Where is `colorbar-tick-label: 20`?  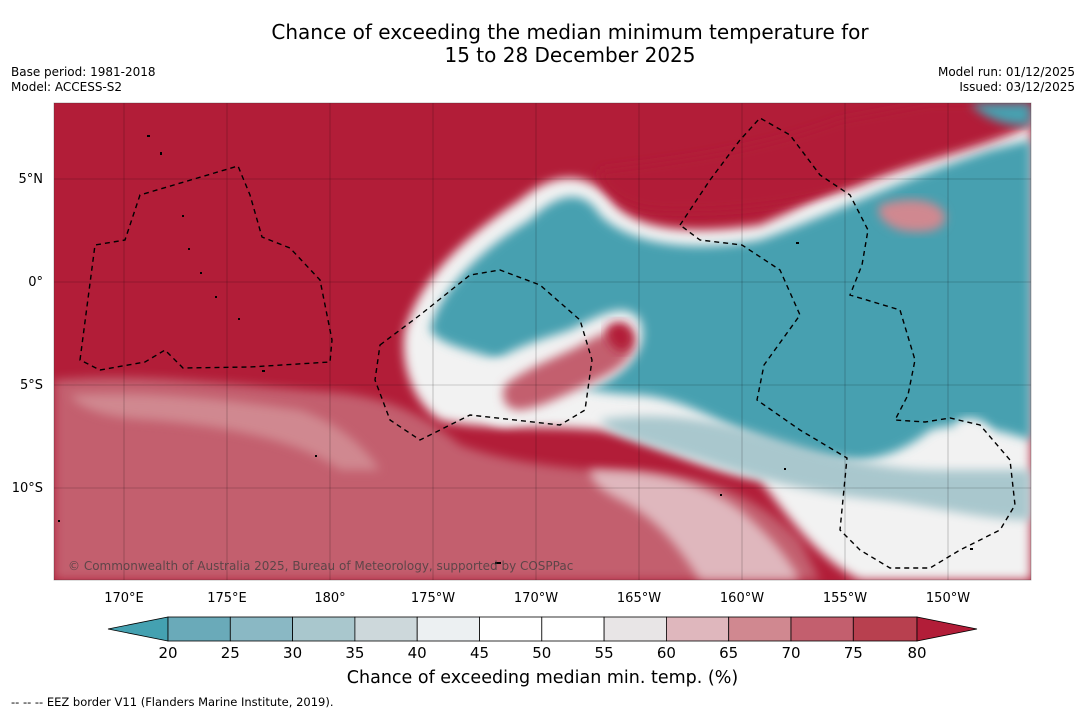
colorbar-tick-label: 20 is located at coordinates (167, 653).